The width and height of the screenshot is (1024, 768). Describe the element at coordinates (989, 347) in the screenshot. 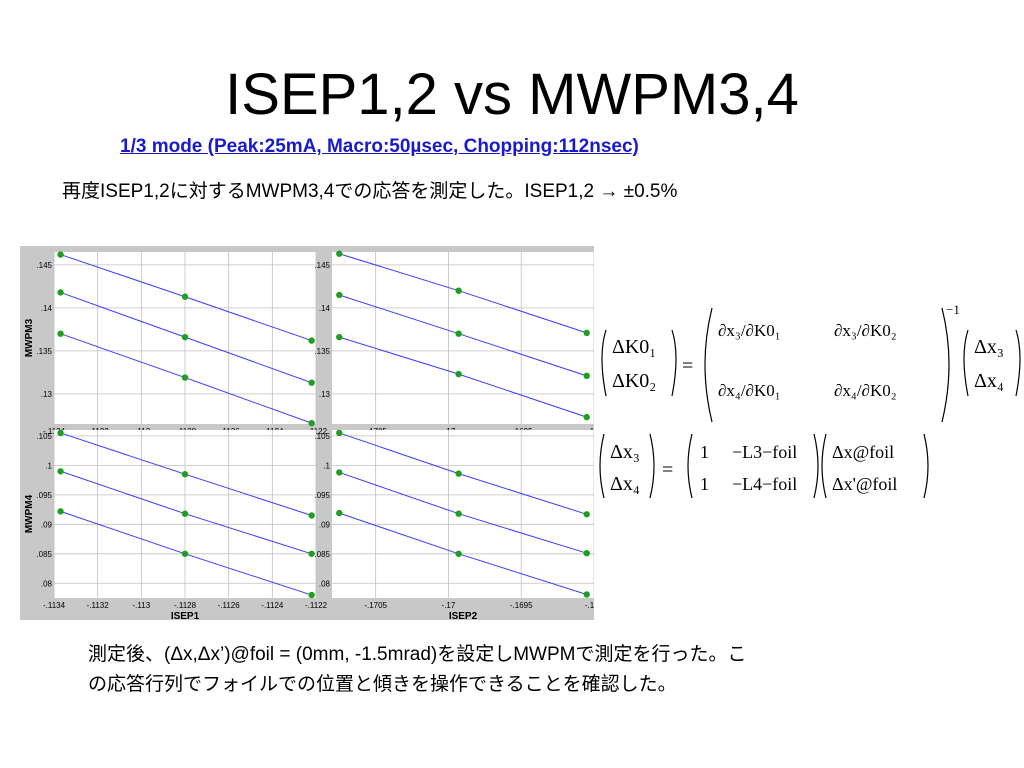

I see `eq1-rhs-row1: Δx₃` at that location.